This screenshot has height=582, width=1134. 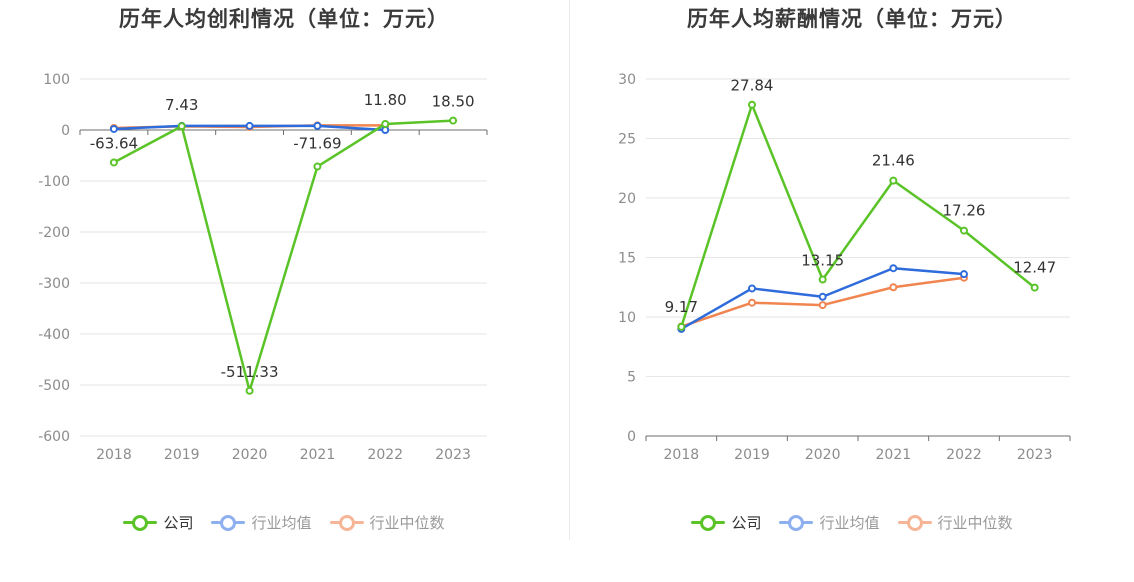 What do you see at coordinates (627, 80) in the screenshot?
I see `y-tick-label: 30` at bounding box center [627, 80].